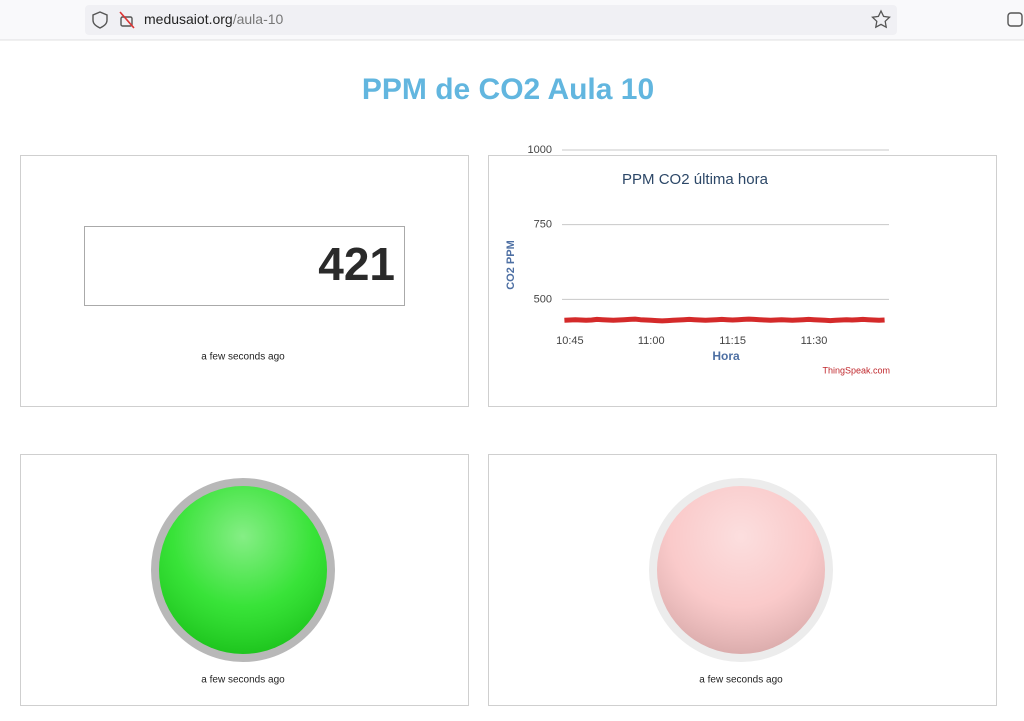  Describe the element at coordinates (258, 19) in the screenshot. I see `url-path: /aula-10` at that location.